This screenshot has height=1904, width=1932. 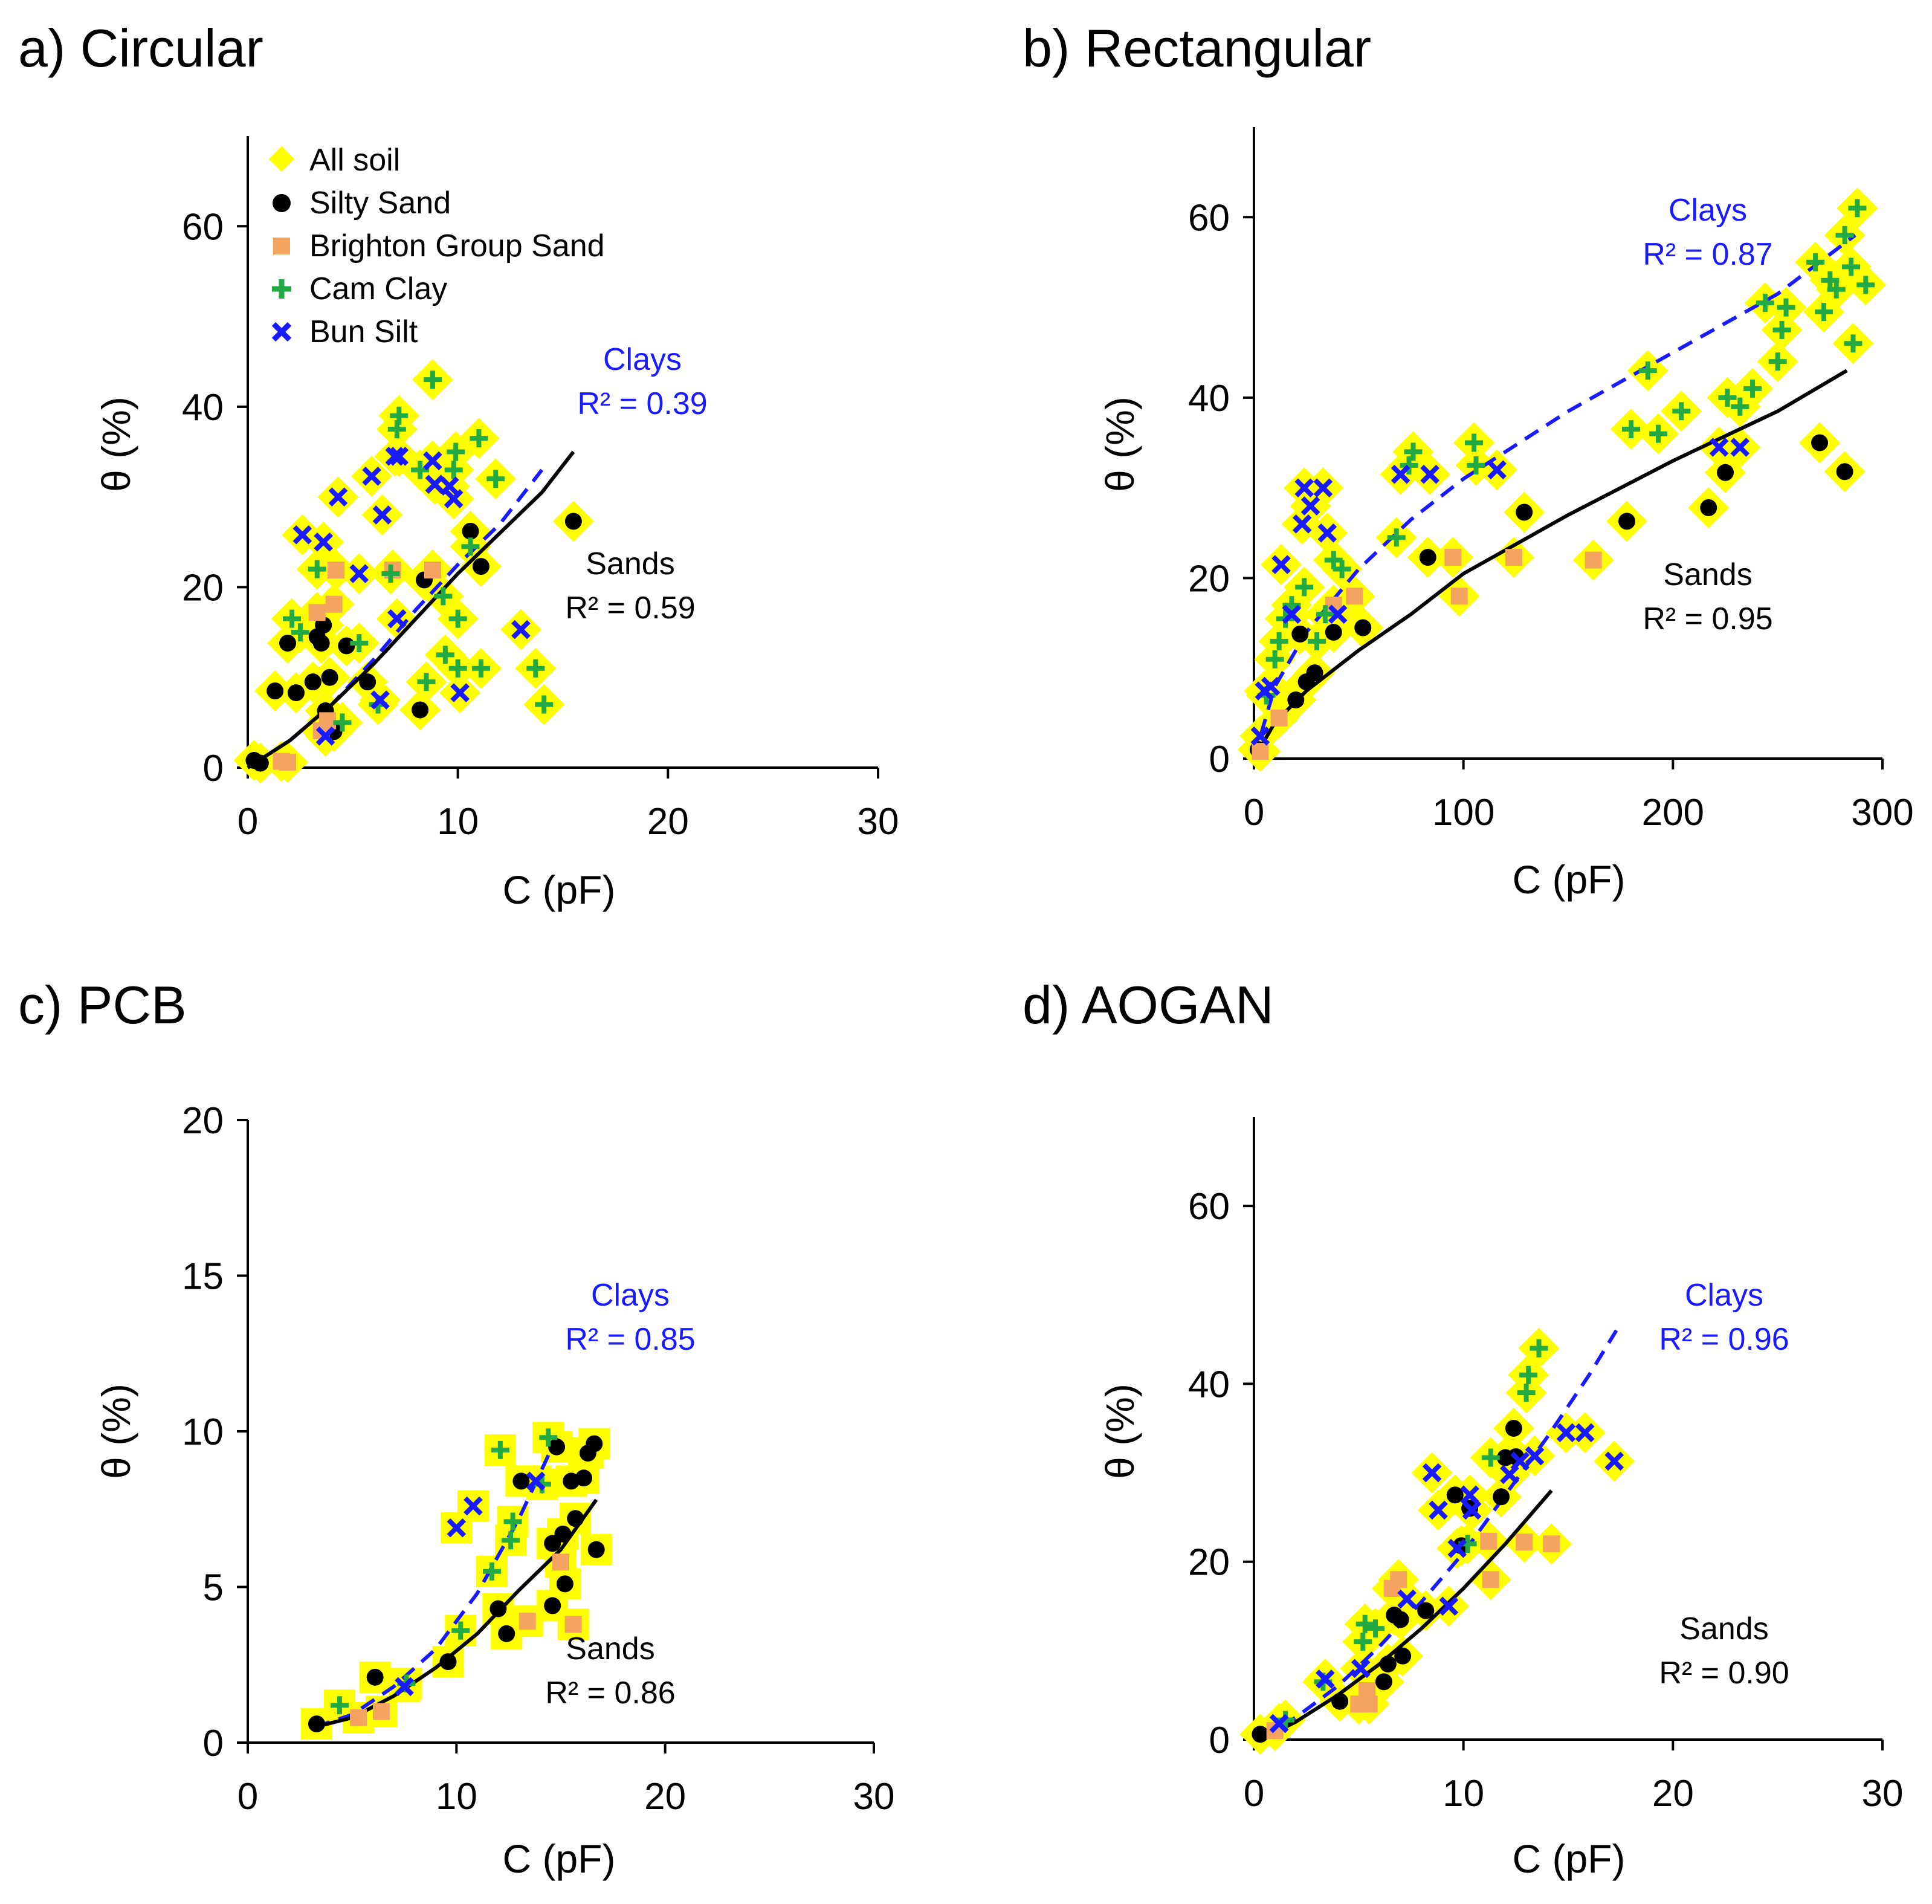 I want to click on y-axis-label-b: θ (%), so click(x=1119, y=444).